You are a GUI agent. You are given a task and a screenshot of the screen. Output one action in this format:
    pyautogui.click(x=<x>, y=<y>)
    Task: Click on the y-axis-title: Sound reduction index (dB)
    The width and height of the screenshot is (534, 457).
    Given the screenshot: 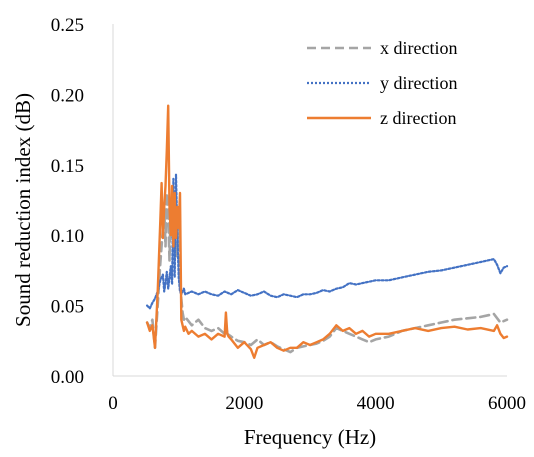 What is the action you would take?
    pyautogui.click(x=23, y=210)
    